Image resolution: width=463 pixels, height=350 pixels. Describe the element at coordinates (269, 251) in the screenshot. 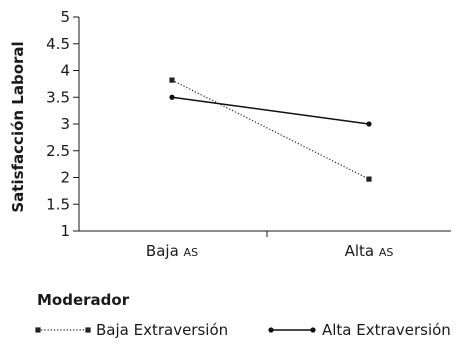

I see `x-axis-ticks: Baja AS Alta AS` at that location.